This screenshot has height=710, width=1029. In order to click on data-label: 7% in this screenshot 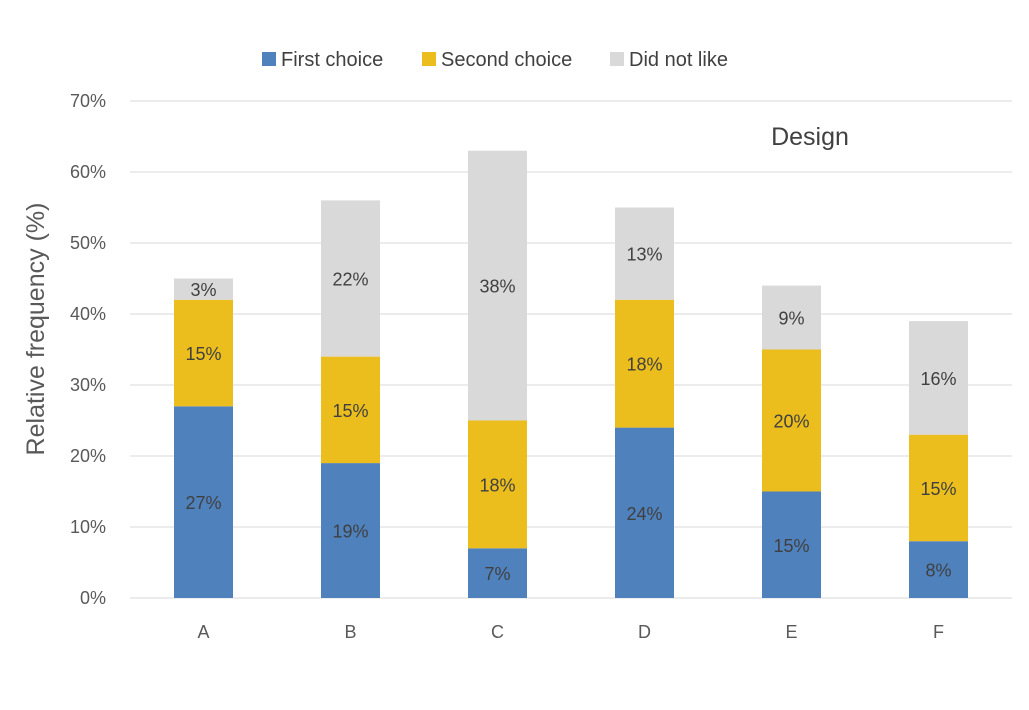, I will do `click(497, 574)`.